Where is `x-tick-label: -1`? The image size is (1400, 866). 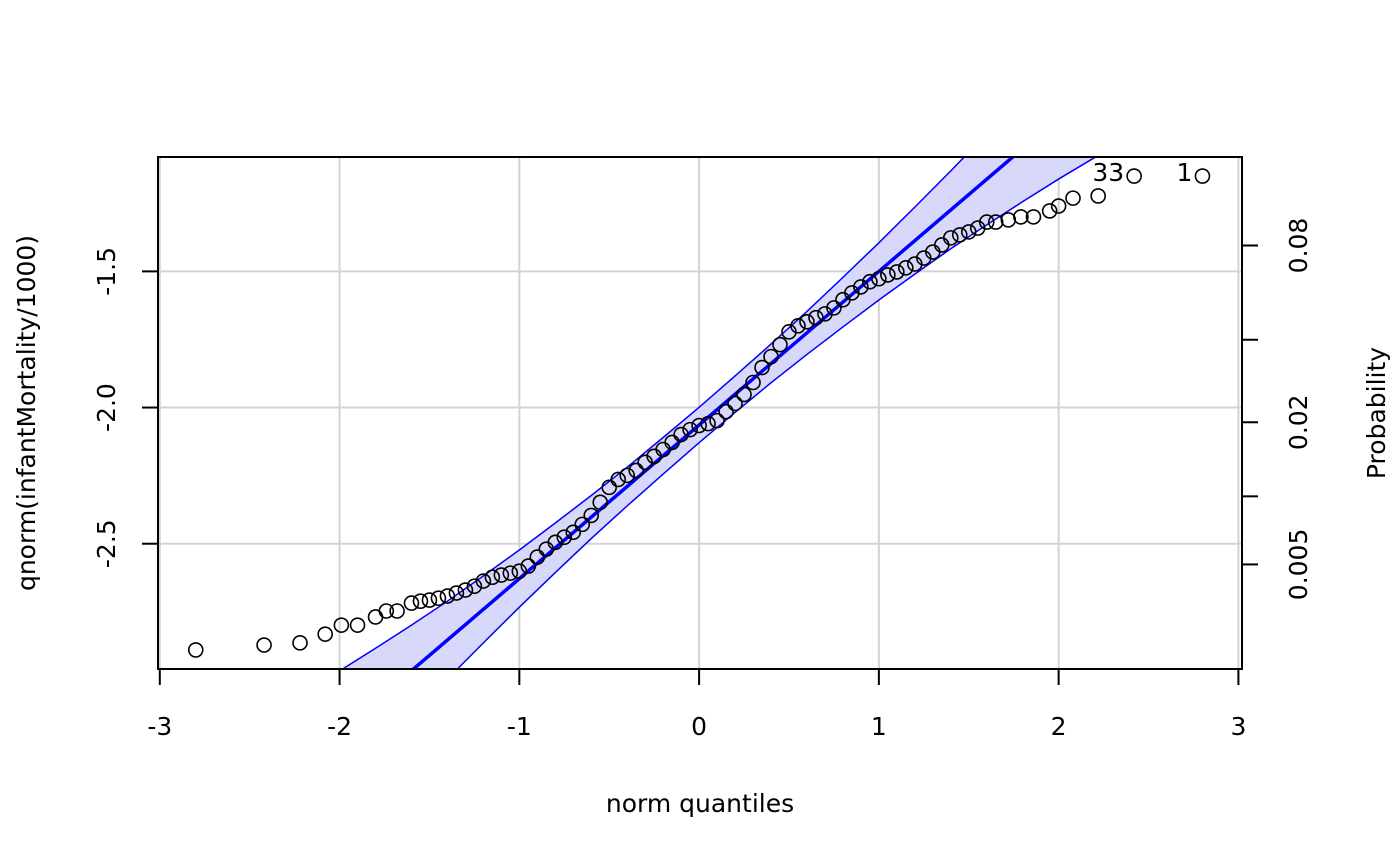 x-tick-label: -1 is located at coordinates (519, 726).